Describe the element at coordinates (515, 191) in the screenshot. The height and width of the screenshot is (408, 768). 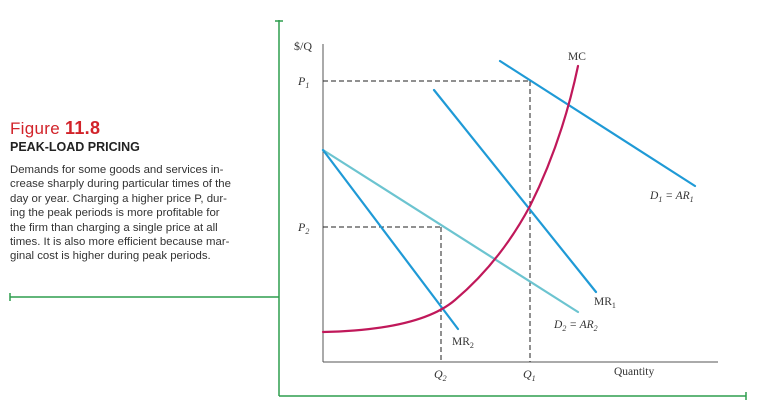
I see `mr1-curve` at that location.